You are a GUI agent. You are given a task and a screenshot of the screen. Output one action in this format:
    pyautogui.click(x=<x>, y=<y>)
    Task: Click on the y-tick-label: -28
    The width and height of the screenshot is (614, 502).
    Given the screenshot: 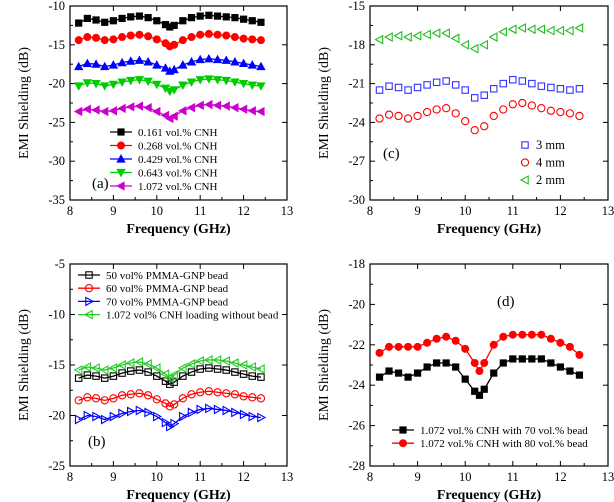 What is the action you would take?
    pyautogui.click(x=356, y=466)
    